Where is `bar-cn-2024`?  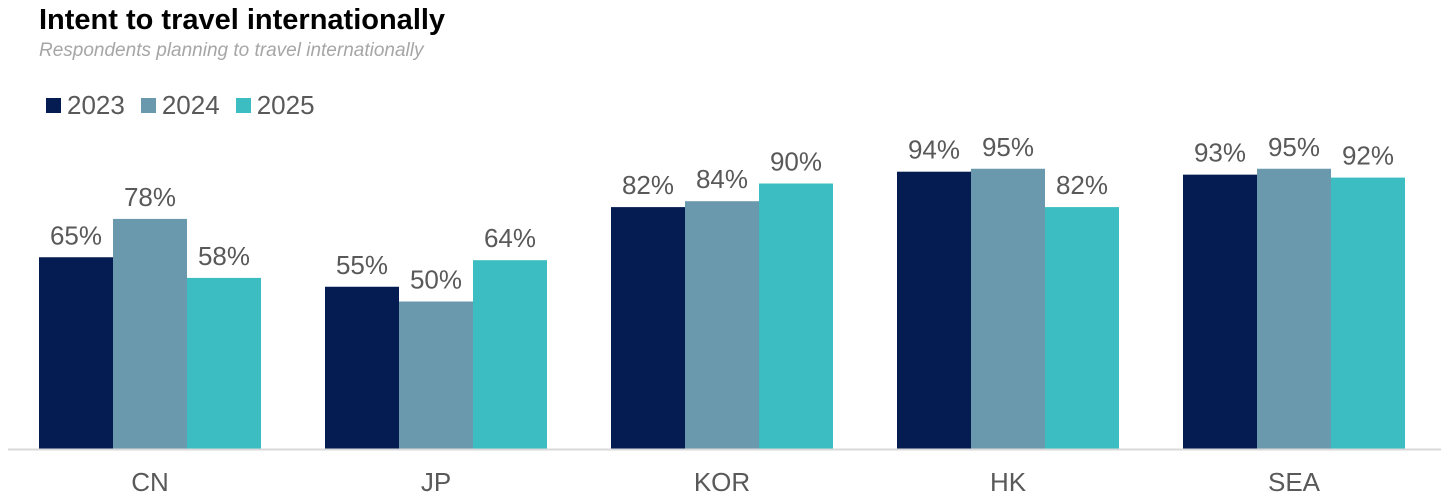
bar-cn-2024 is located at coordinates (150, 333).